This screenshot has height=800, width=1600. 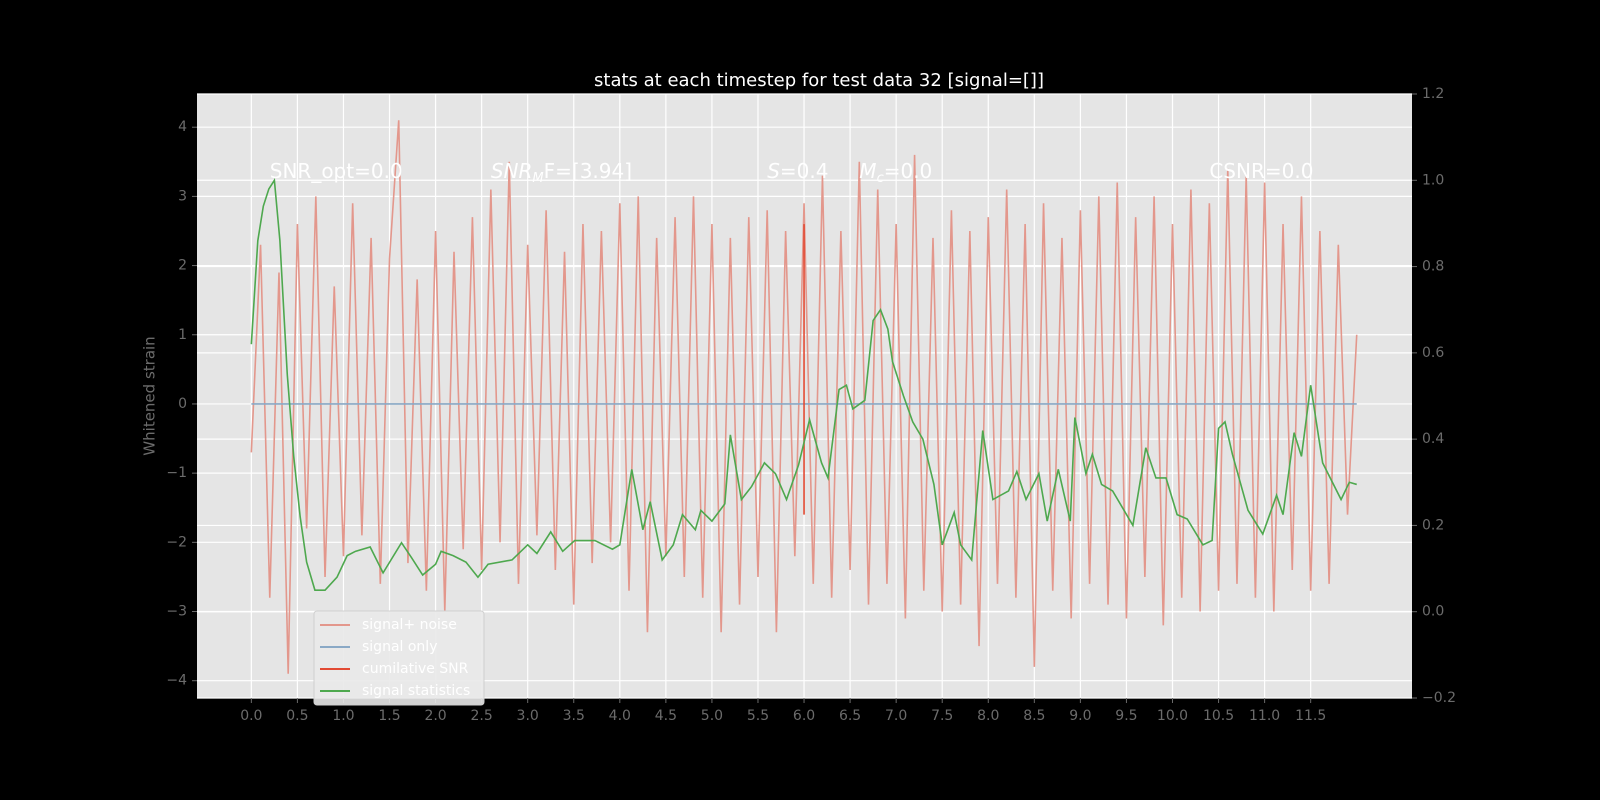 What do you see at coordinates (942, 716) in the screenshot?
I see `x-tick-label: 7.5` at bounding box center [942, 716].